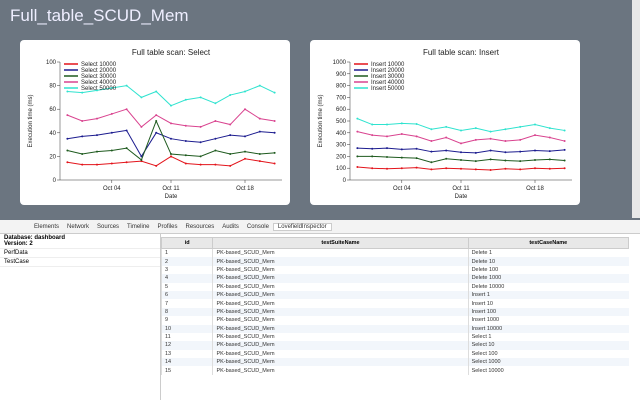 The width and height of the screenshot is (640, 400). What do you see at coordinates (548, 345) in the screenshot?
I see `table-cell: Select 10` at bounding box center [548, 345].